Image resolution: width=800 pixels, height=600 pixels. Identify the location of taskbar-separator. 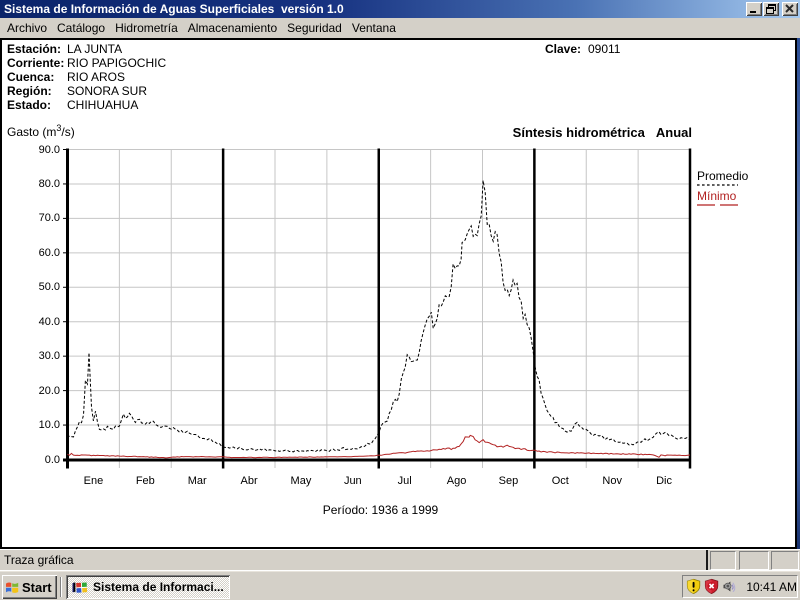
(61, 587).